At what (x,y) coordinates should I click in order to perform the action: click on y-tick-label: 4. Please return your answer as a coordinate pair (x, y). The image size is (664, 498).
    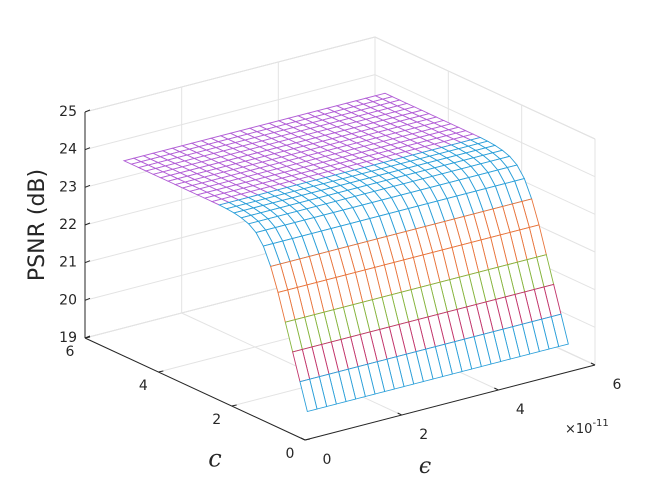
    Looking at the image, I should click on (143, 386).